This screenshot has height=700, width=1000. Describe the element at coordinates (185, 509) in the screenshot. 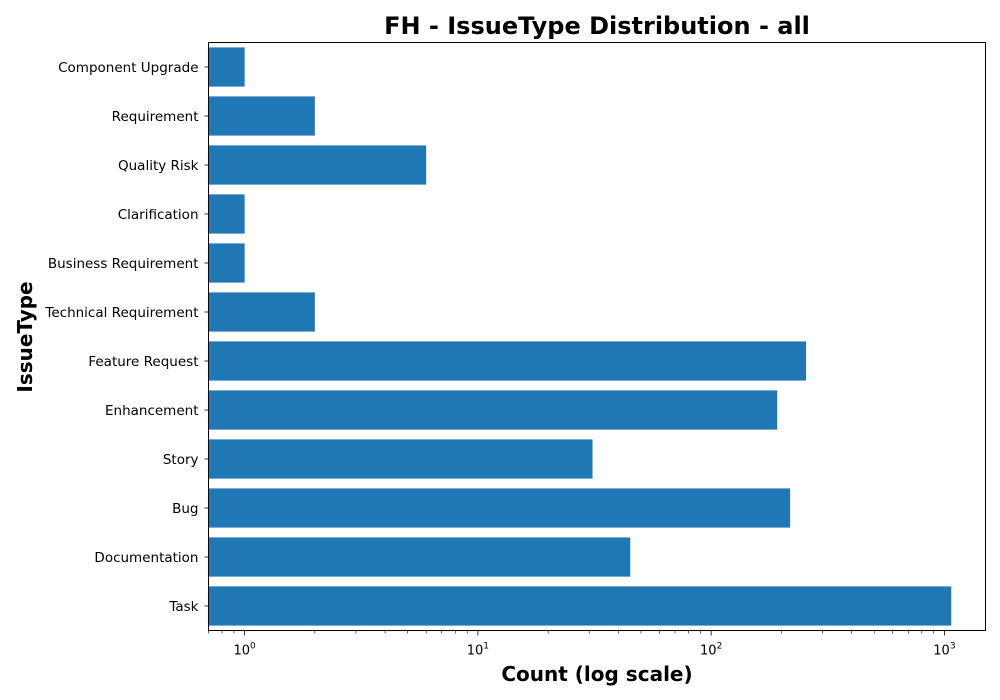

I see `y-tick-label: Bug` at that location.